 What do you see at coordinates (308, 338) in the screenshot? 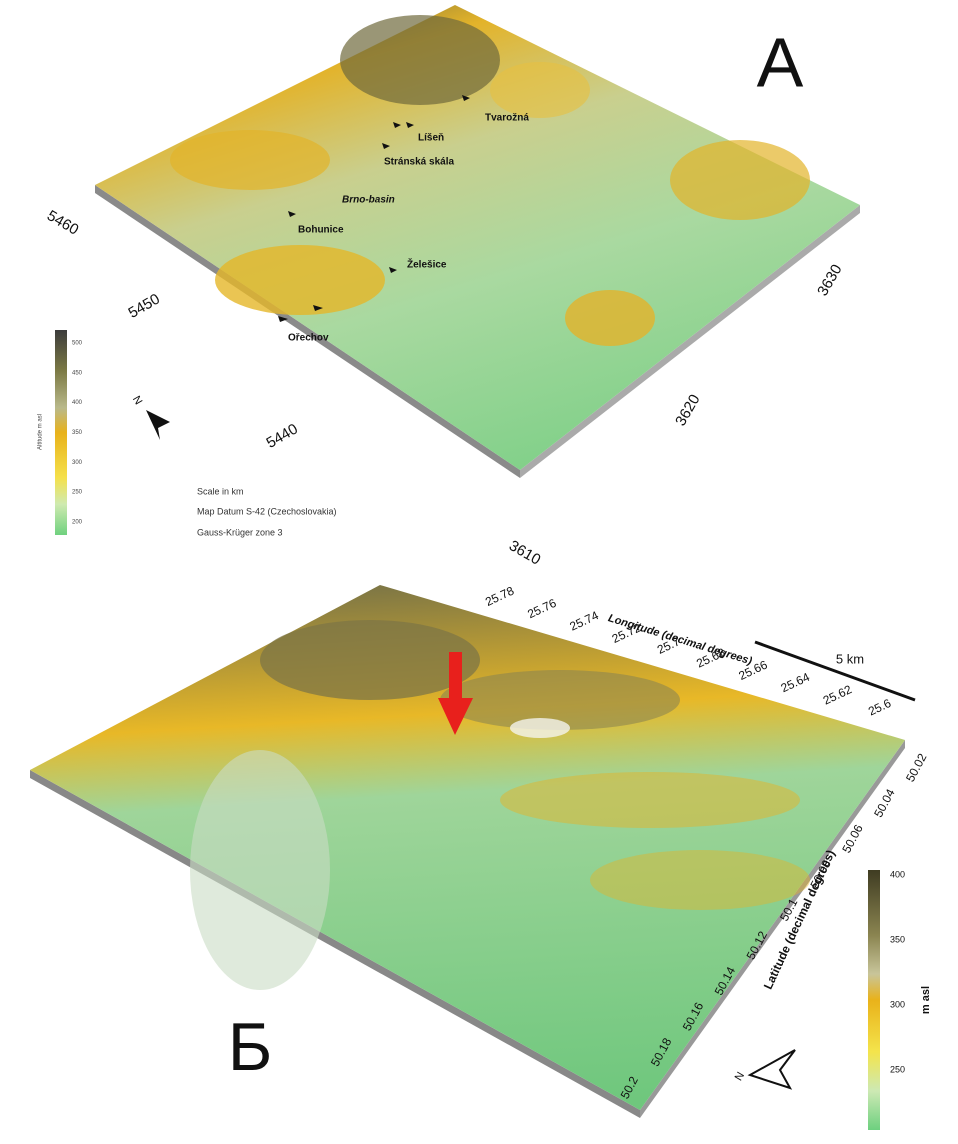
I see `place-label: Ořechov` at bounding box center [308, 338].